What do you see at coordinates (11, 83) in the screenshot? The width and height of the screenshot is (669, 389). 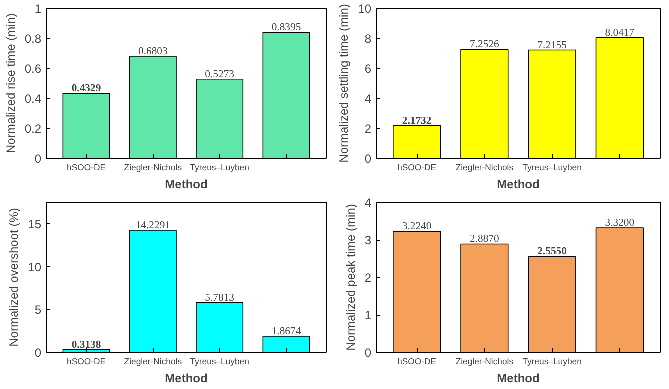 I see `y-axis-title: Normalized rise time (min)` at bounding box center [11, 83].